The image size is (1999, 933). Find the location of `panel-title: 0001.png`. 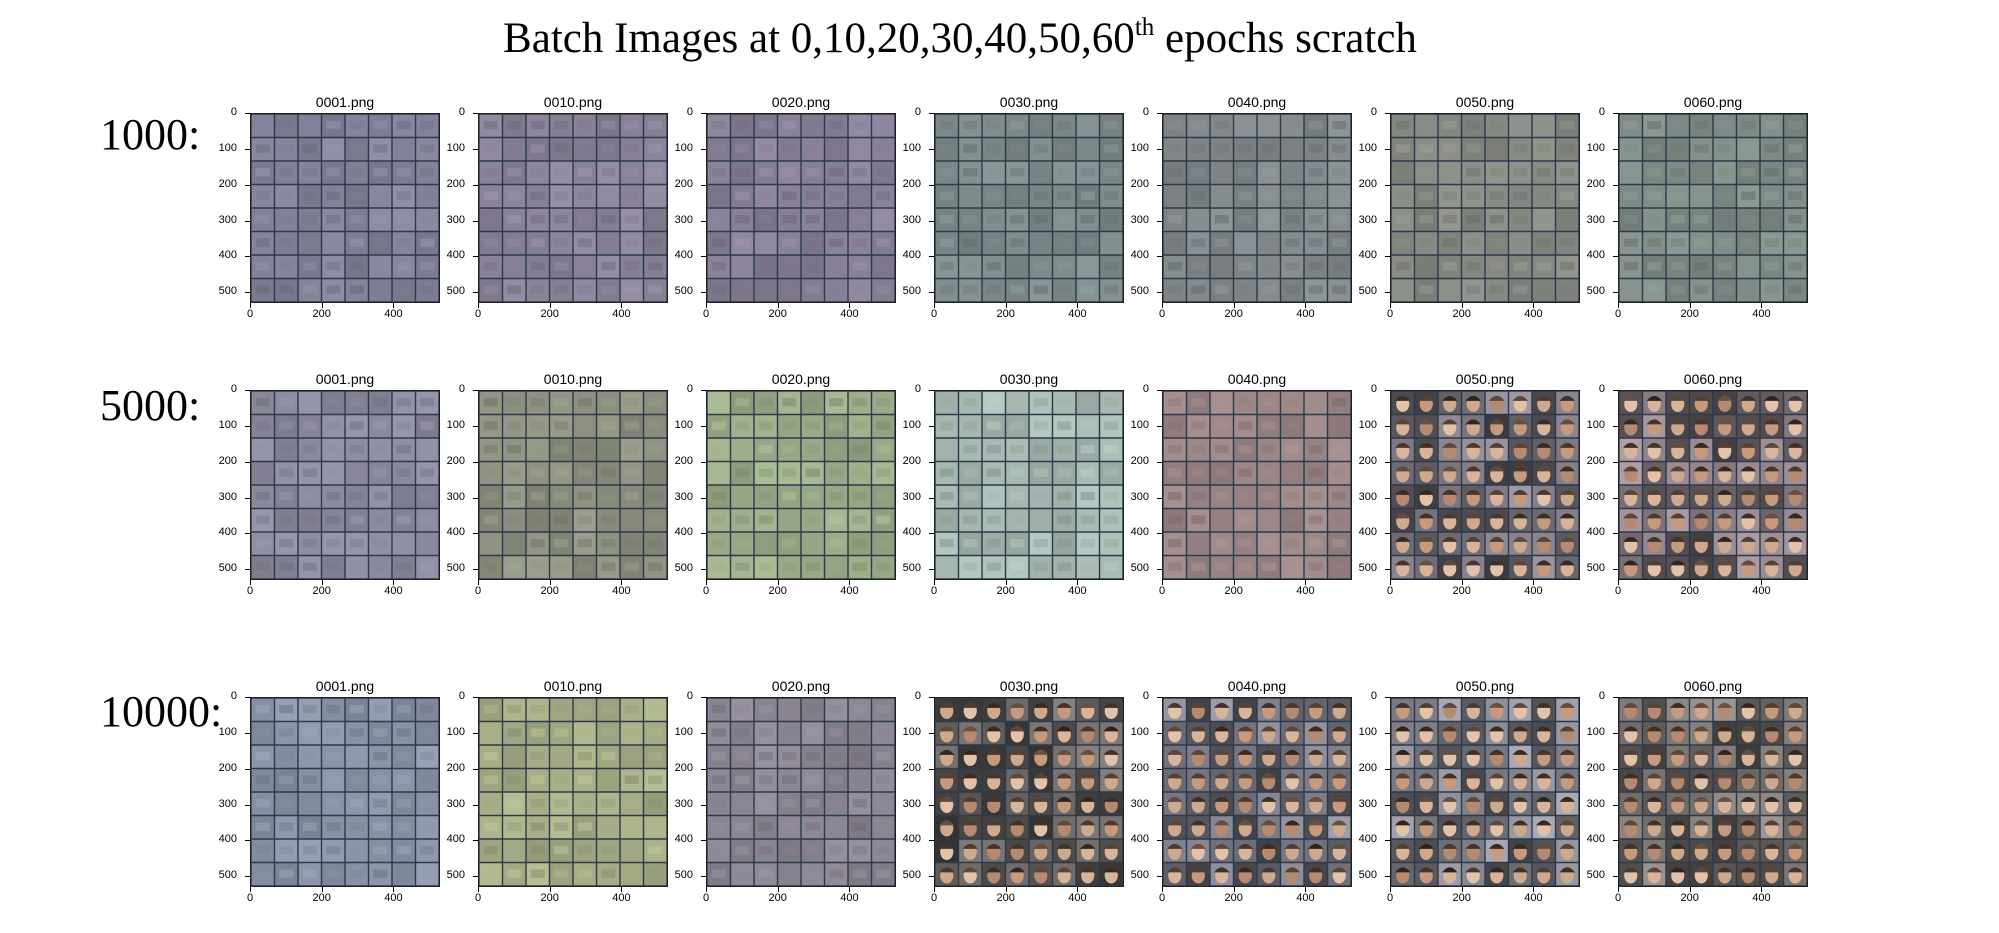

panel-title: 0001.png is located at coordinates (345, 379).